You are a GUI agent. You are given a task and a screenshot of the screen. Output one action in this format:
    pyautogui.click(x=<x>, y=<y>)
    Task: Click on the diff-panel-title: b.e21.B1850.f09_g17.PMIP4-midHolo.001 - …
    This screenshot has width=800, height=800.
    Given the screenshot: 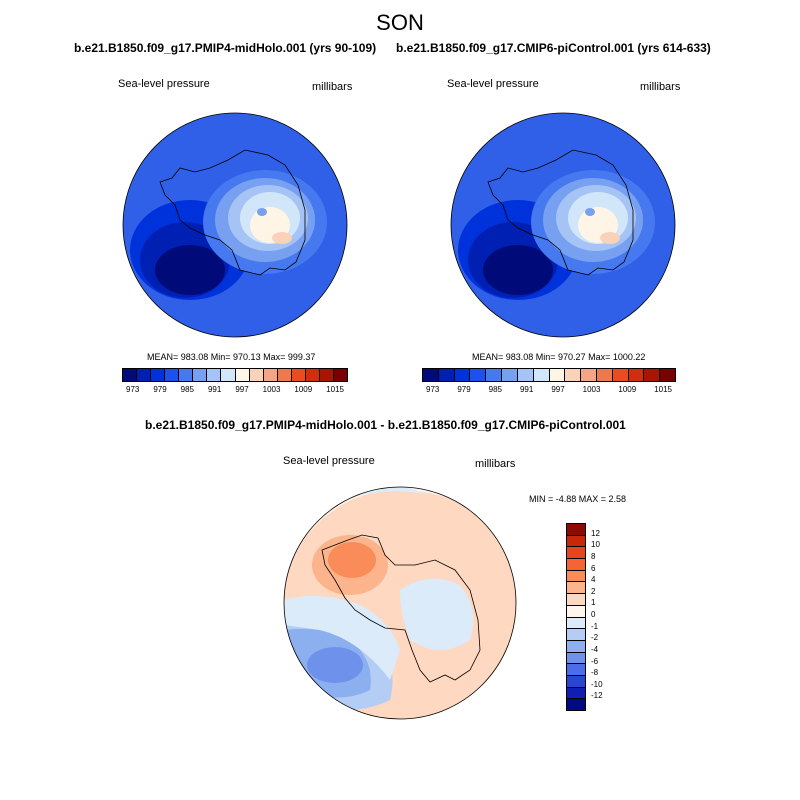 What is the action you would take?
    pyautogui.click(x=385, y=425)
    